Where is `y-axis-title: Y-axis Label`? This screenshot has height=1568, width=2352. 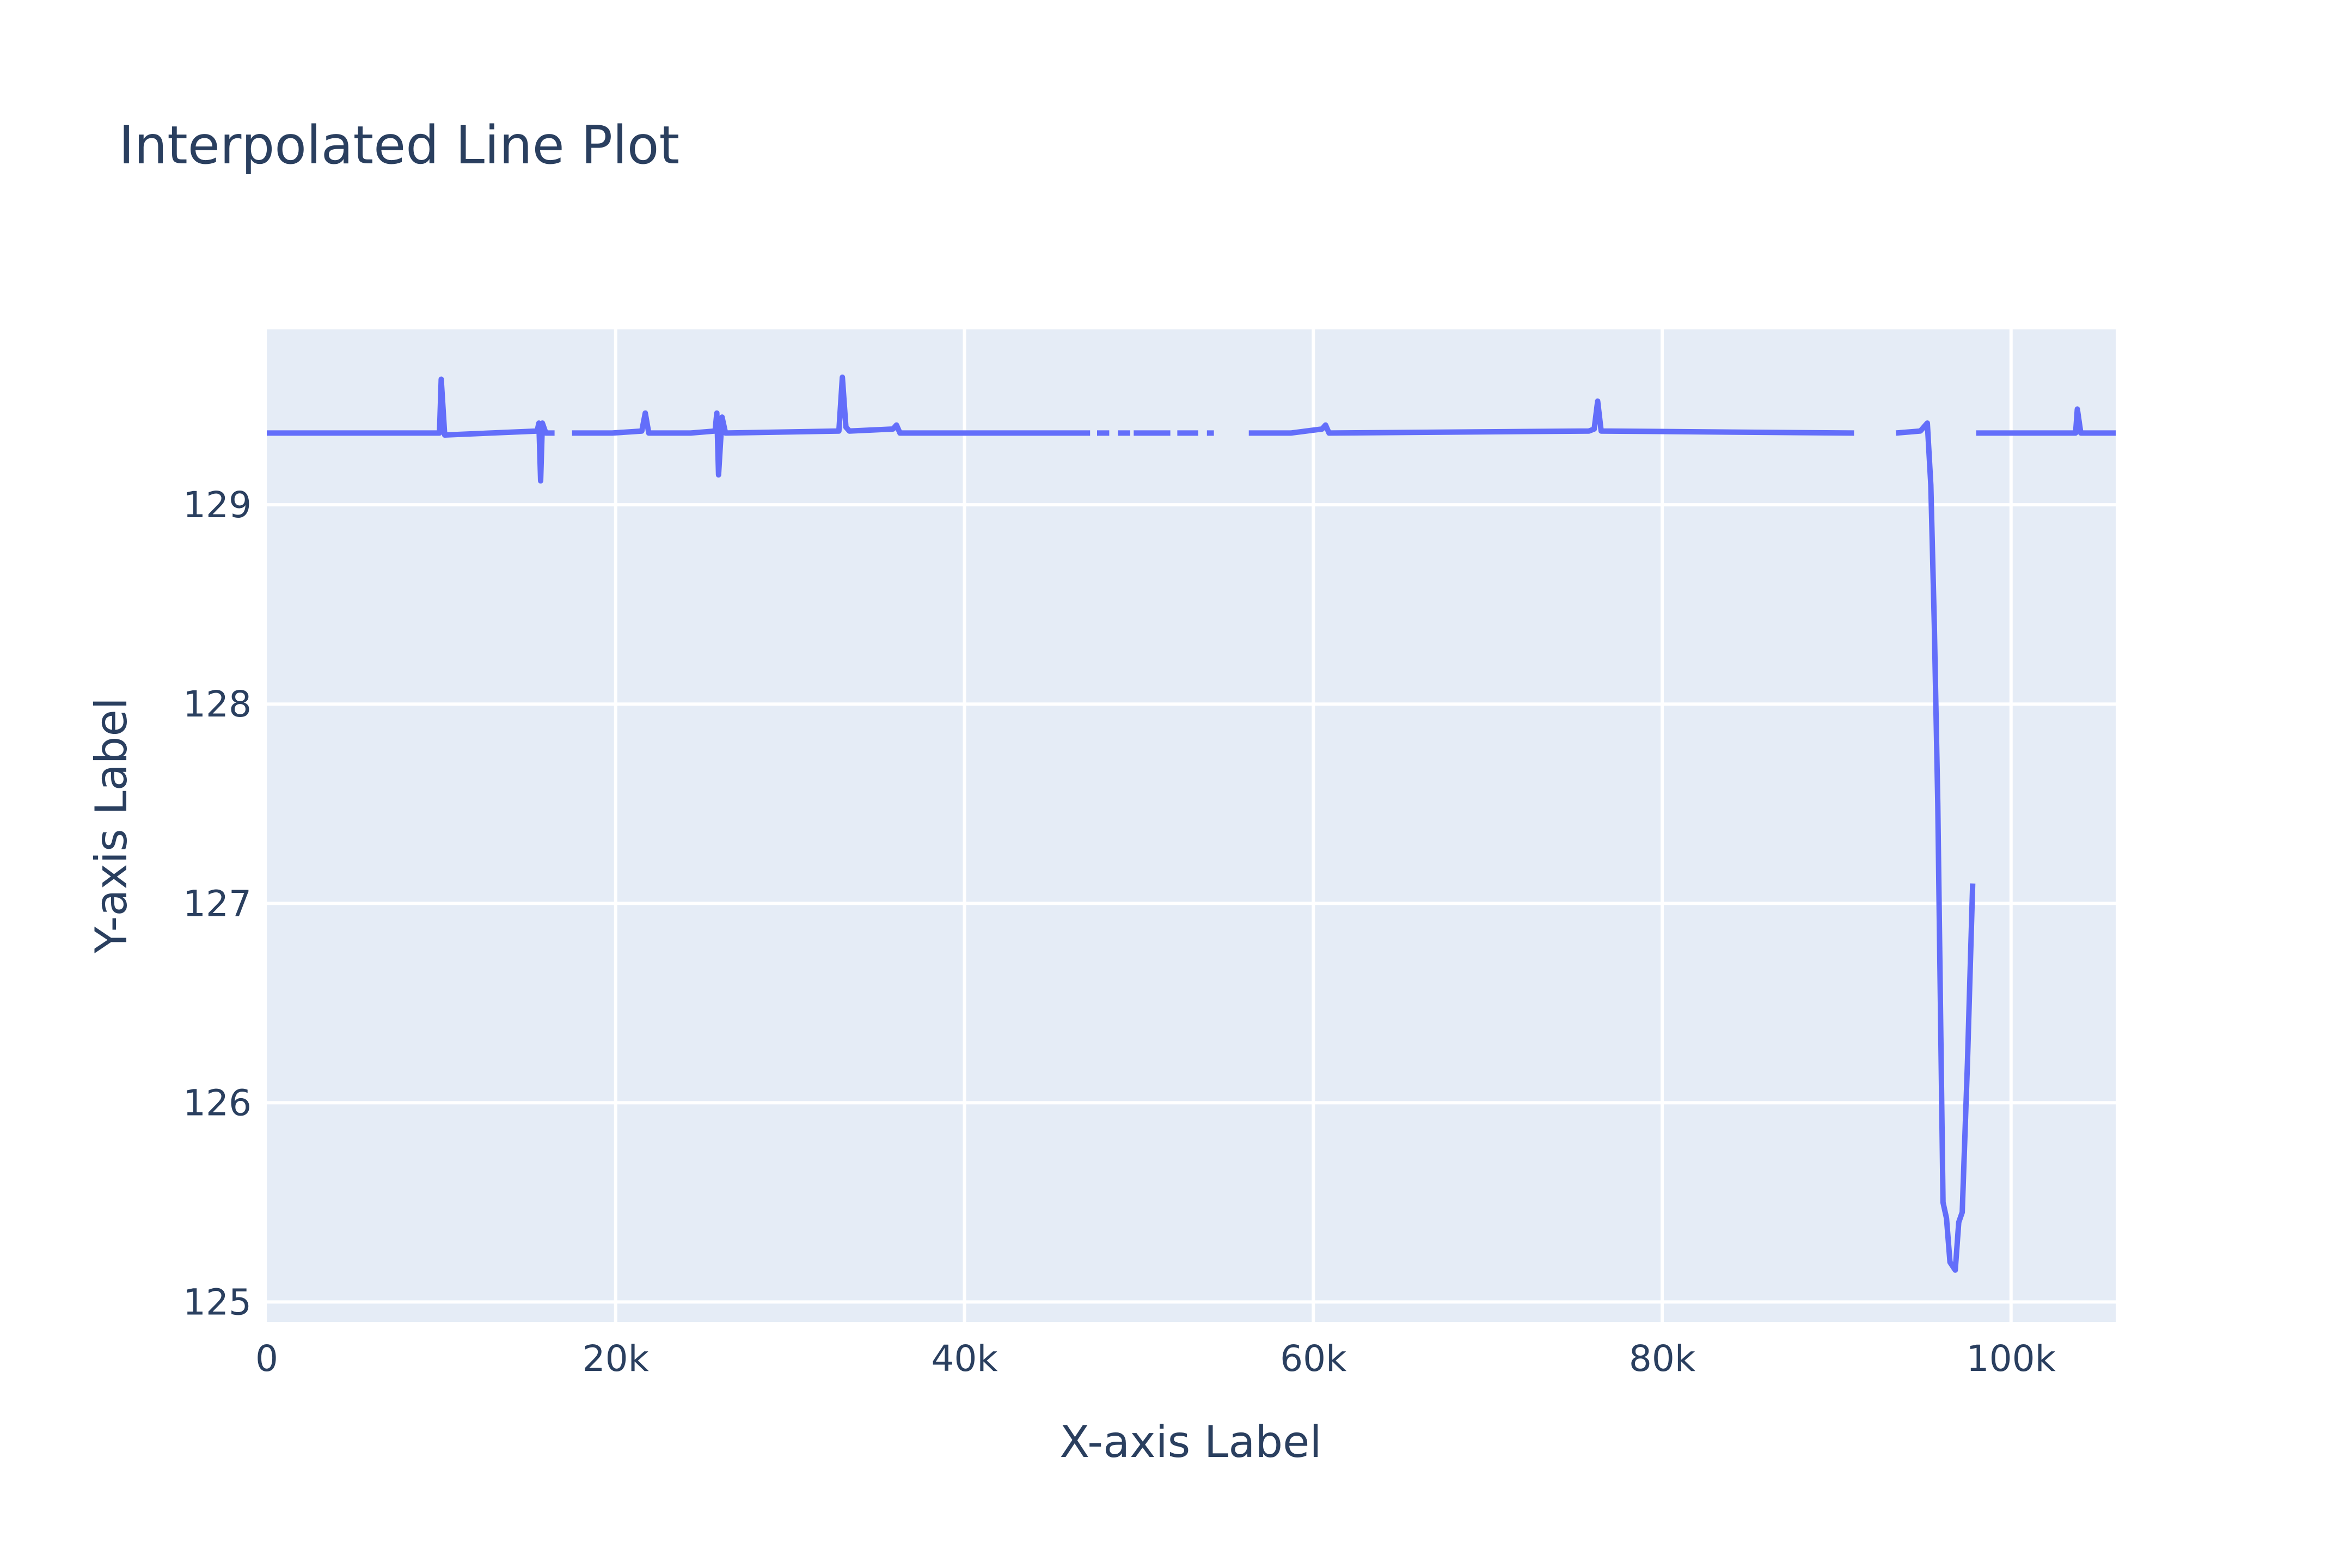 y-axis-title: Y-axis Label is located at coordinates (111, 825).